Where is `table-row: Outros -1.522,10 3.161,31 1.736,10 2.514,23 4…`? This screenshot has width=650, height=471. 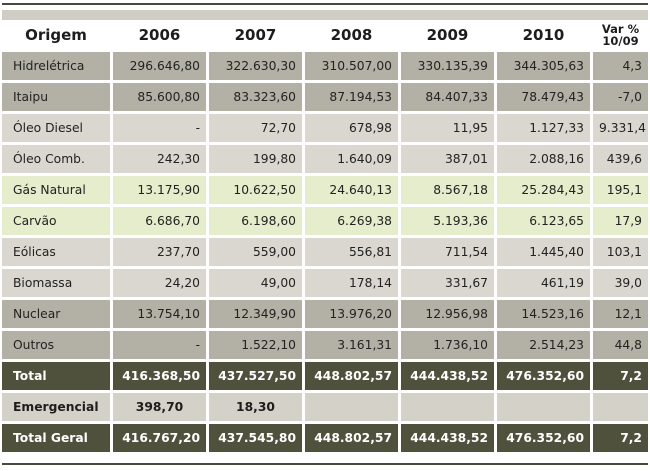
table-row: Outros -1.522,10 3.161,31 1.736,10 2.514,23 4… is located at coordinates (325, 346).